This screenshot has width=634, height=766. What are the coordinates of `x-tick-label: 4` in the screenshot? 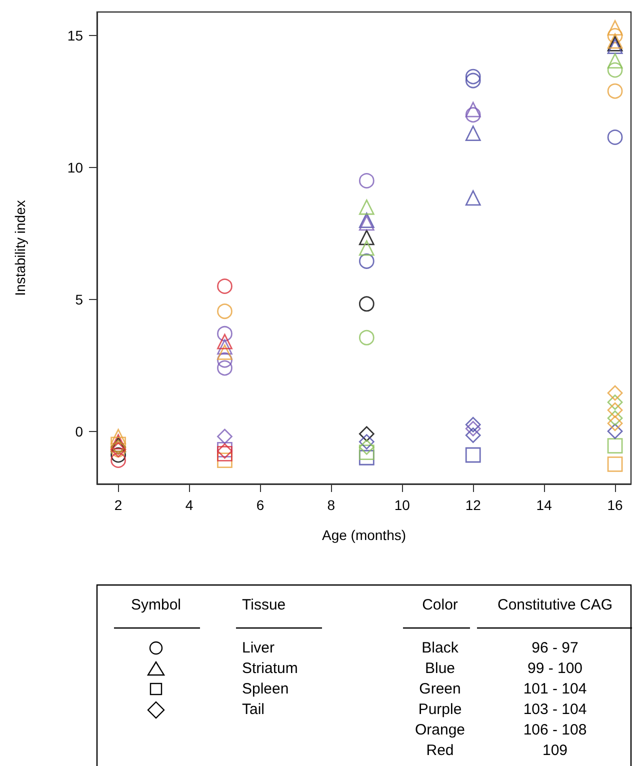 It's located at (189, 505).